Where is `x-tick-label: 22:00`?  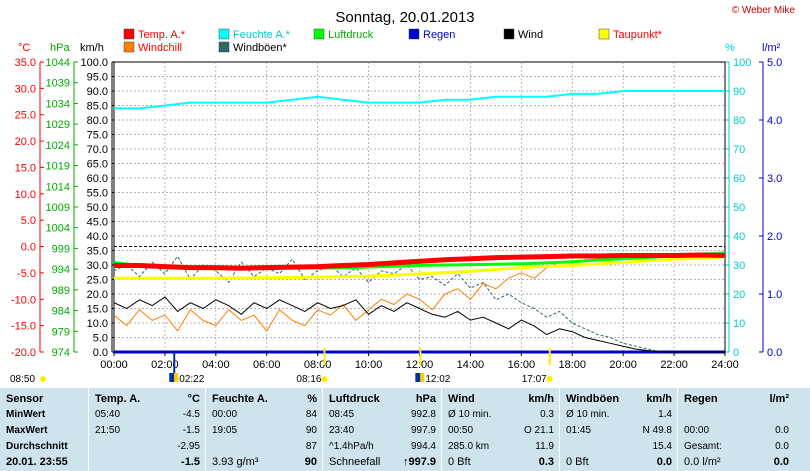
x-tick-label: 22:00 is located at coordinates (674, 365).